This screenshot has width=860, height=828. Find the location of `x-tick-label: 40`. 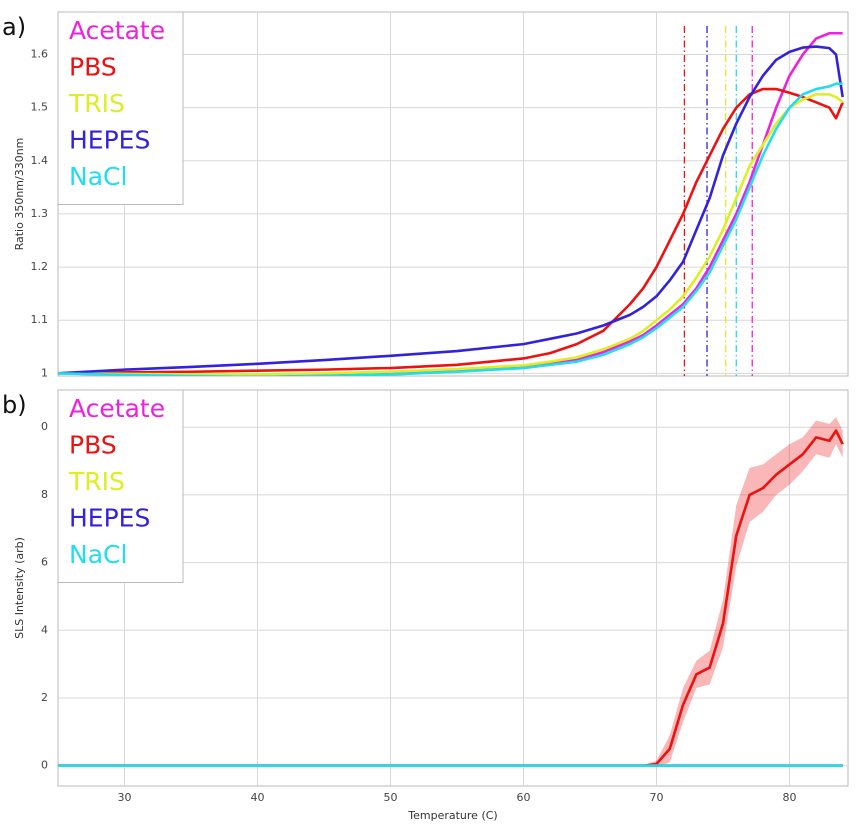

x-tick-label: 40 is located at coordinates (257, 797).